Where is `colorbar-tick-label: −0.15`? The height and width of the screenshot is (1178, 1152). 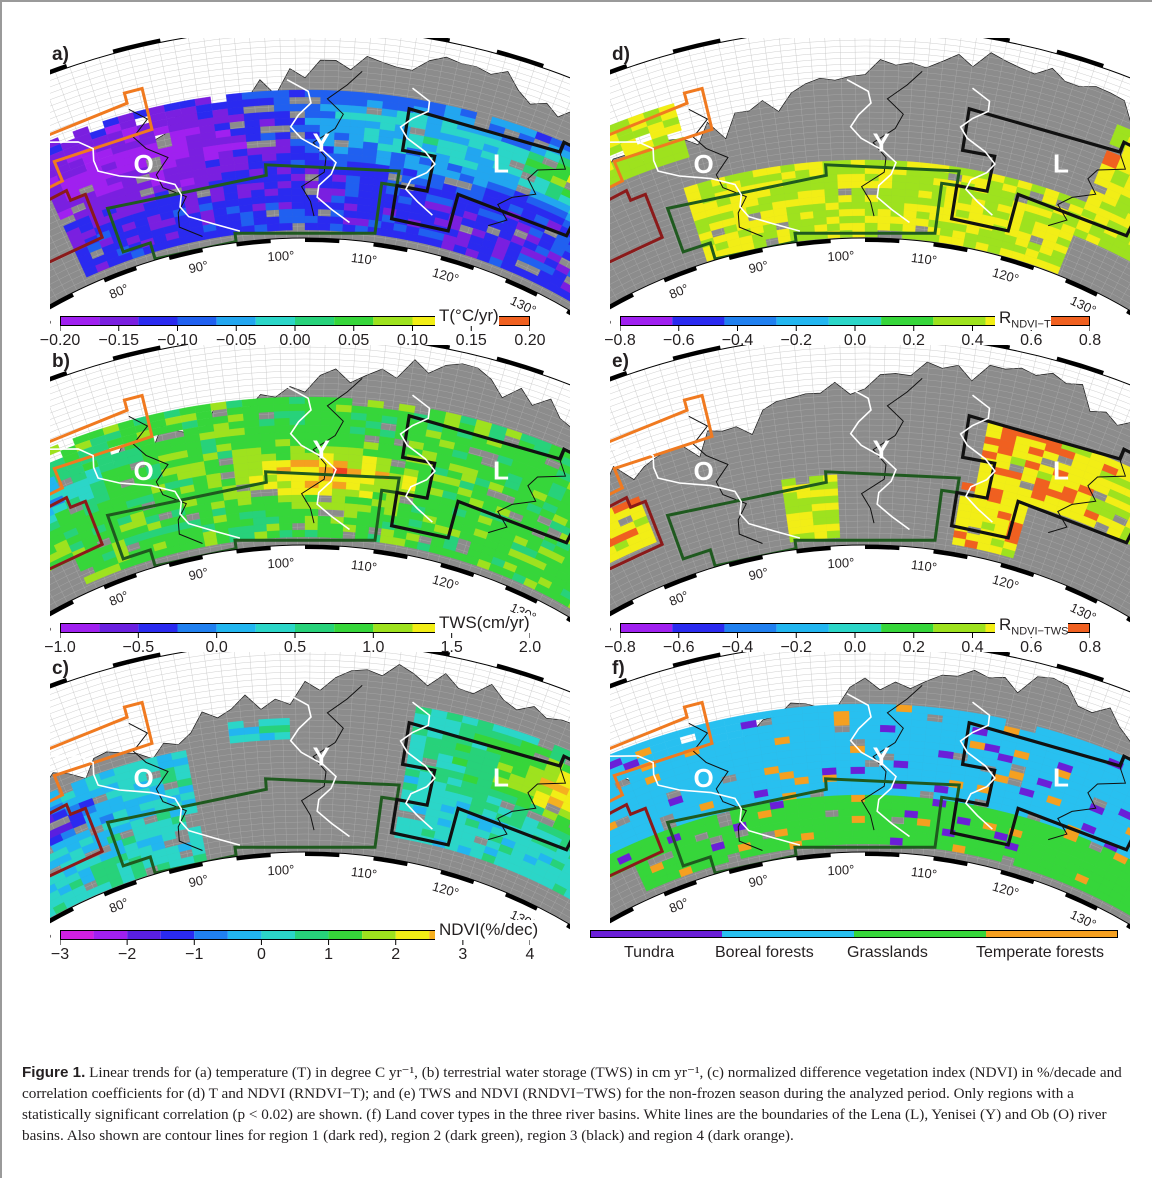
colorbar-tick-label: −0.15 is located at coordinates (118, 340).